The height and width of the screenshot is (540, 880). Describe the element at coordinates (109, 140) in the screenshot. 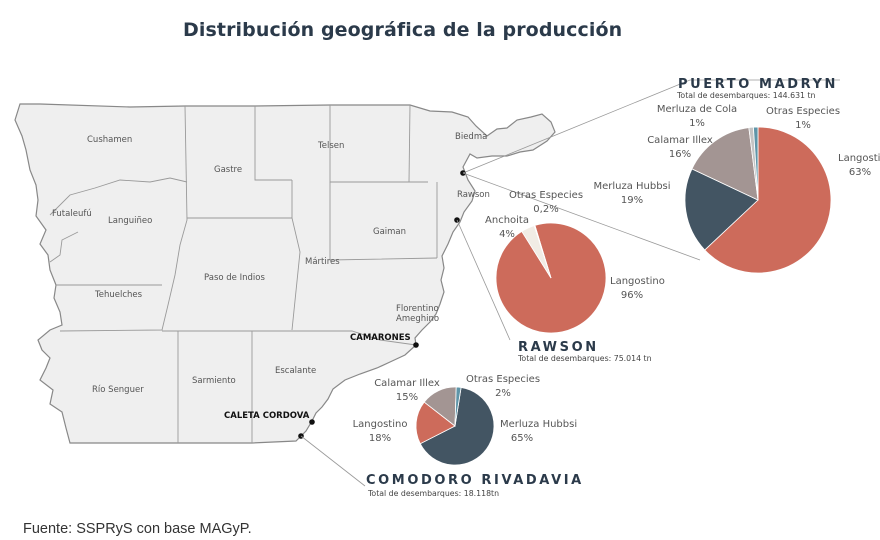

I see `dept-label-cushamen: Cushamen` at that location.